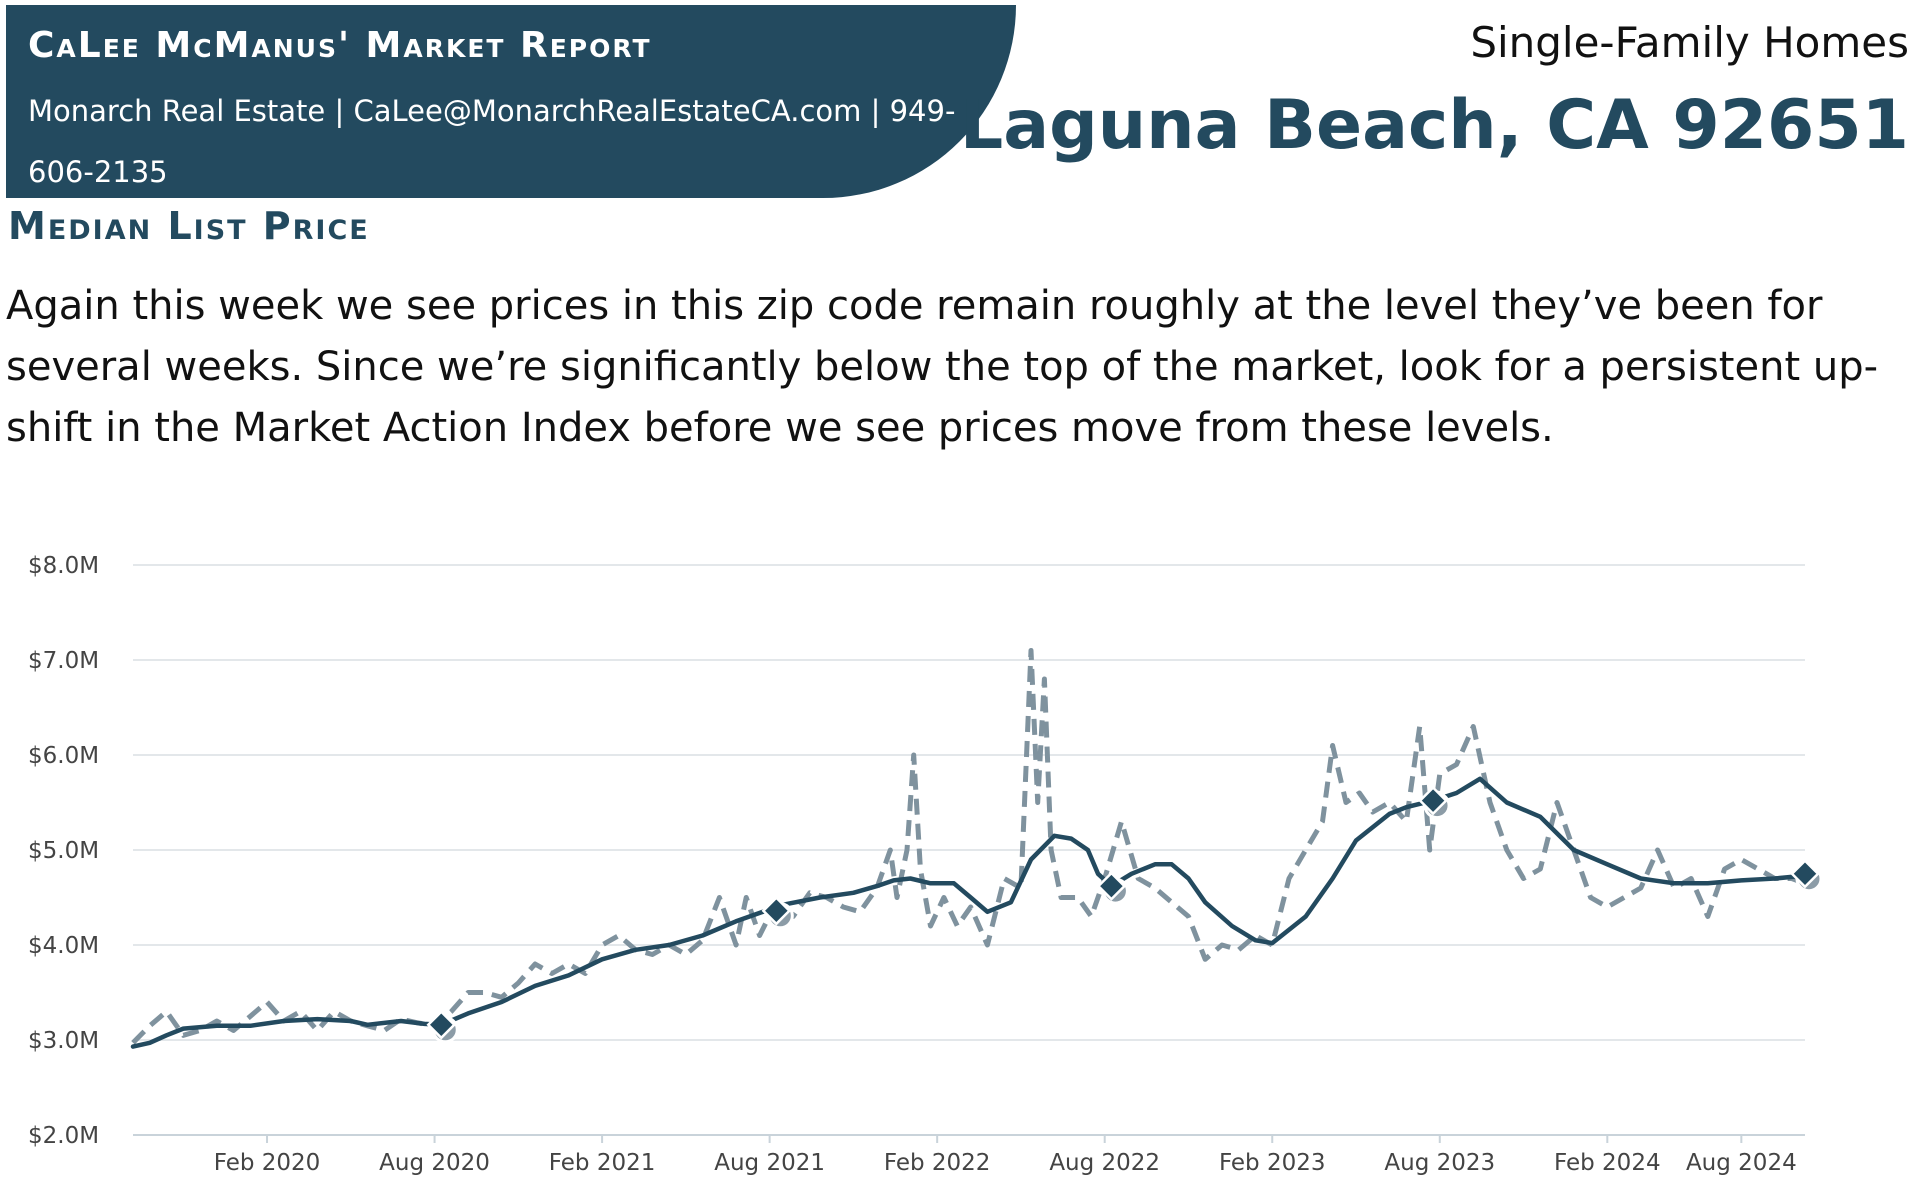 The height and width of the screenshot is (1197, 1920). What do you see at coordinates (1607, 1163) in the screenshot?
I see `x-tick-label: Feb 2024` at bounding box center [1607, 1163].